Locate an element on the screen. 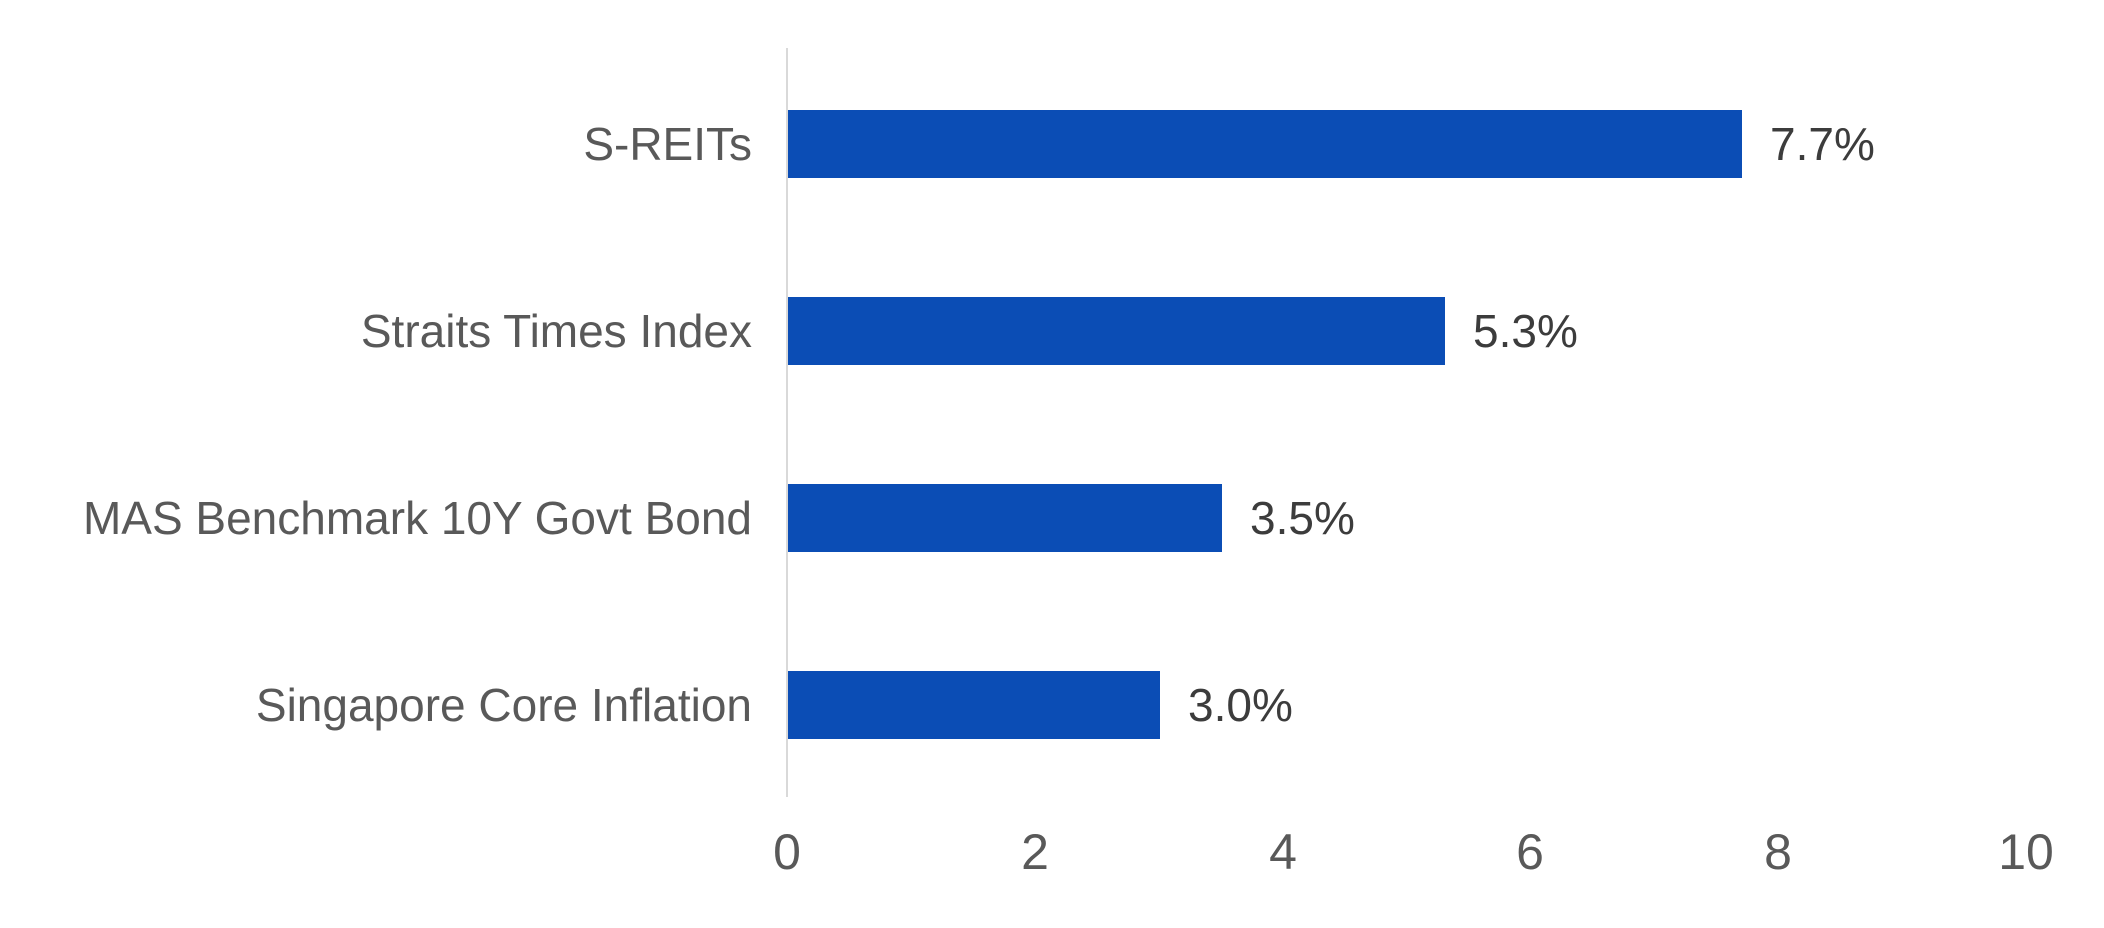  x-tick-label: 10 is located at coordinates (2026, 852).